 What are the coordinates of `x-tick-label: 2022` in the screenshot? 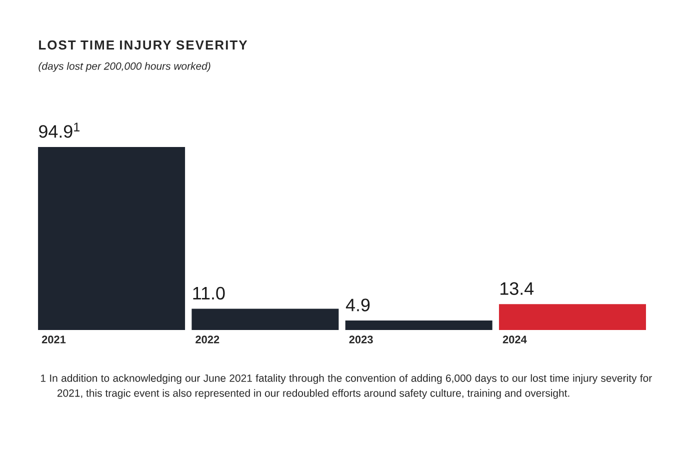 It's located at (208, 340).